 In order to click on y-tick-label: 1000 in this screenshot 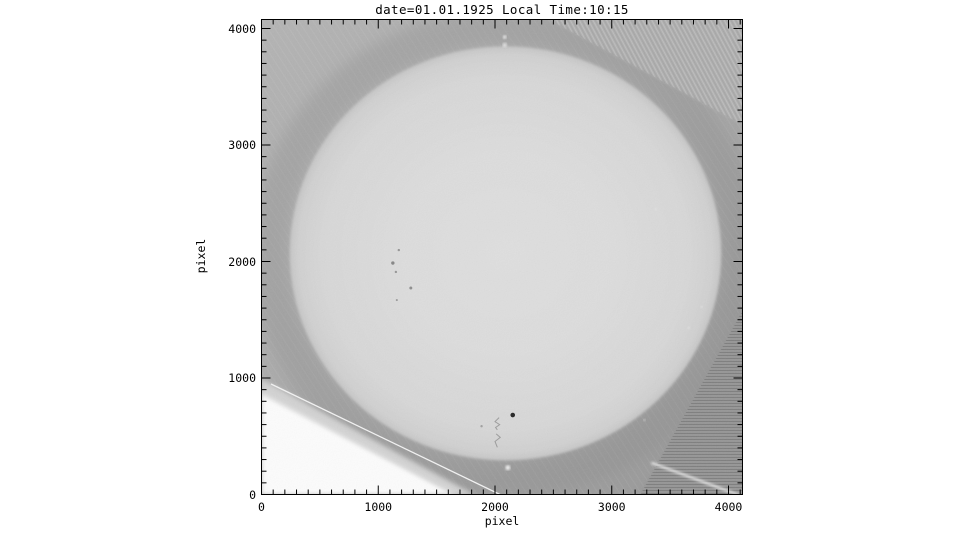, I will do `click(242, 378)`.